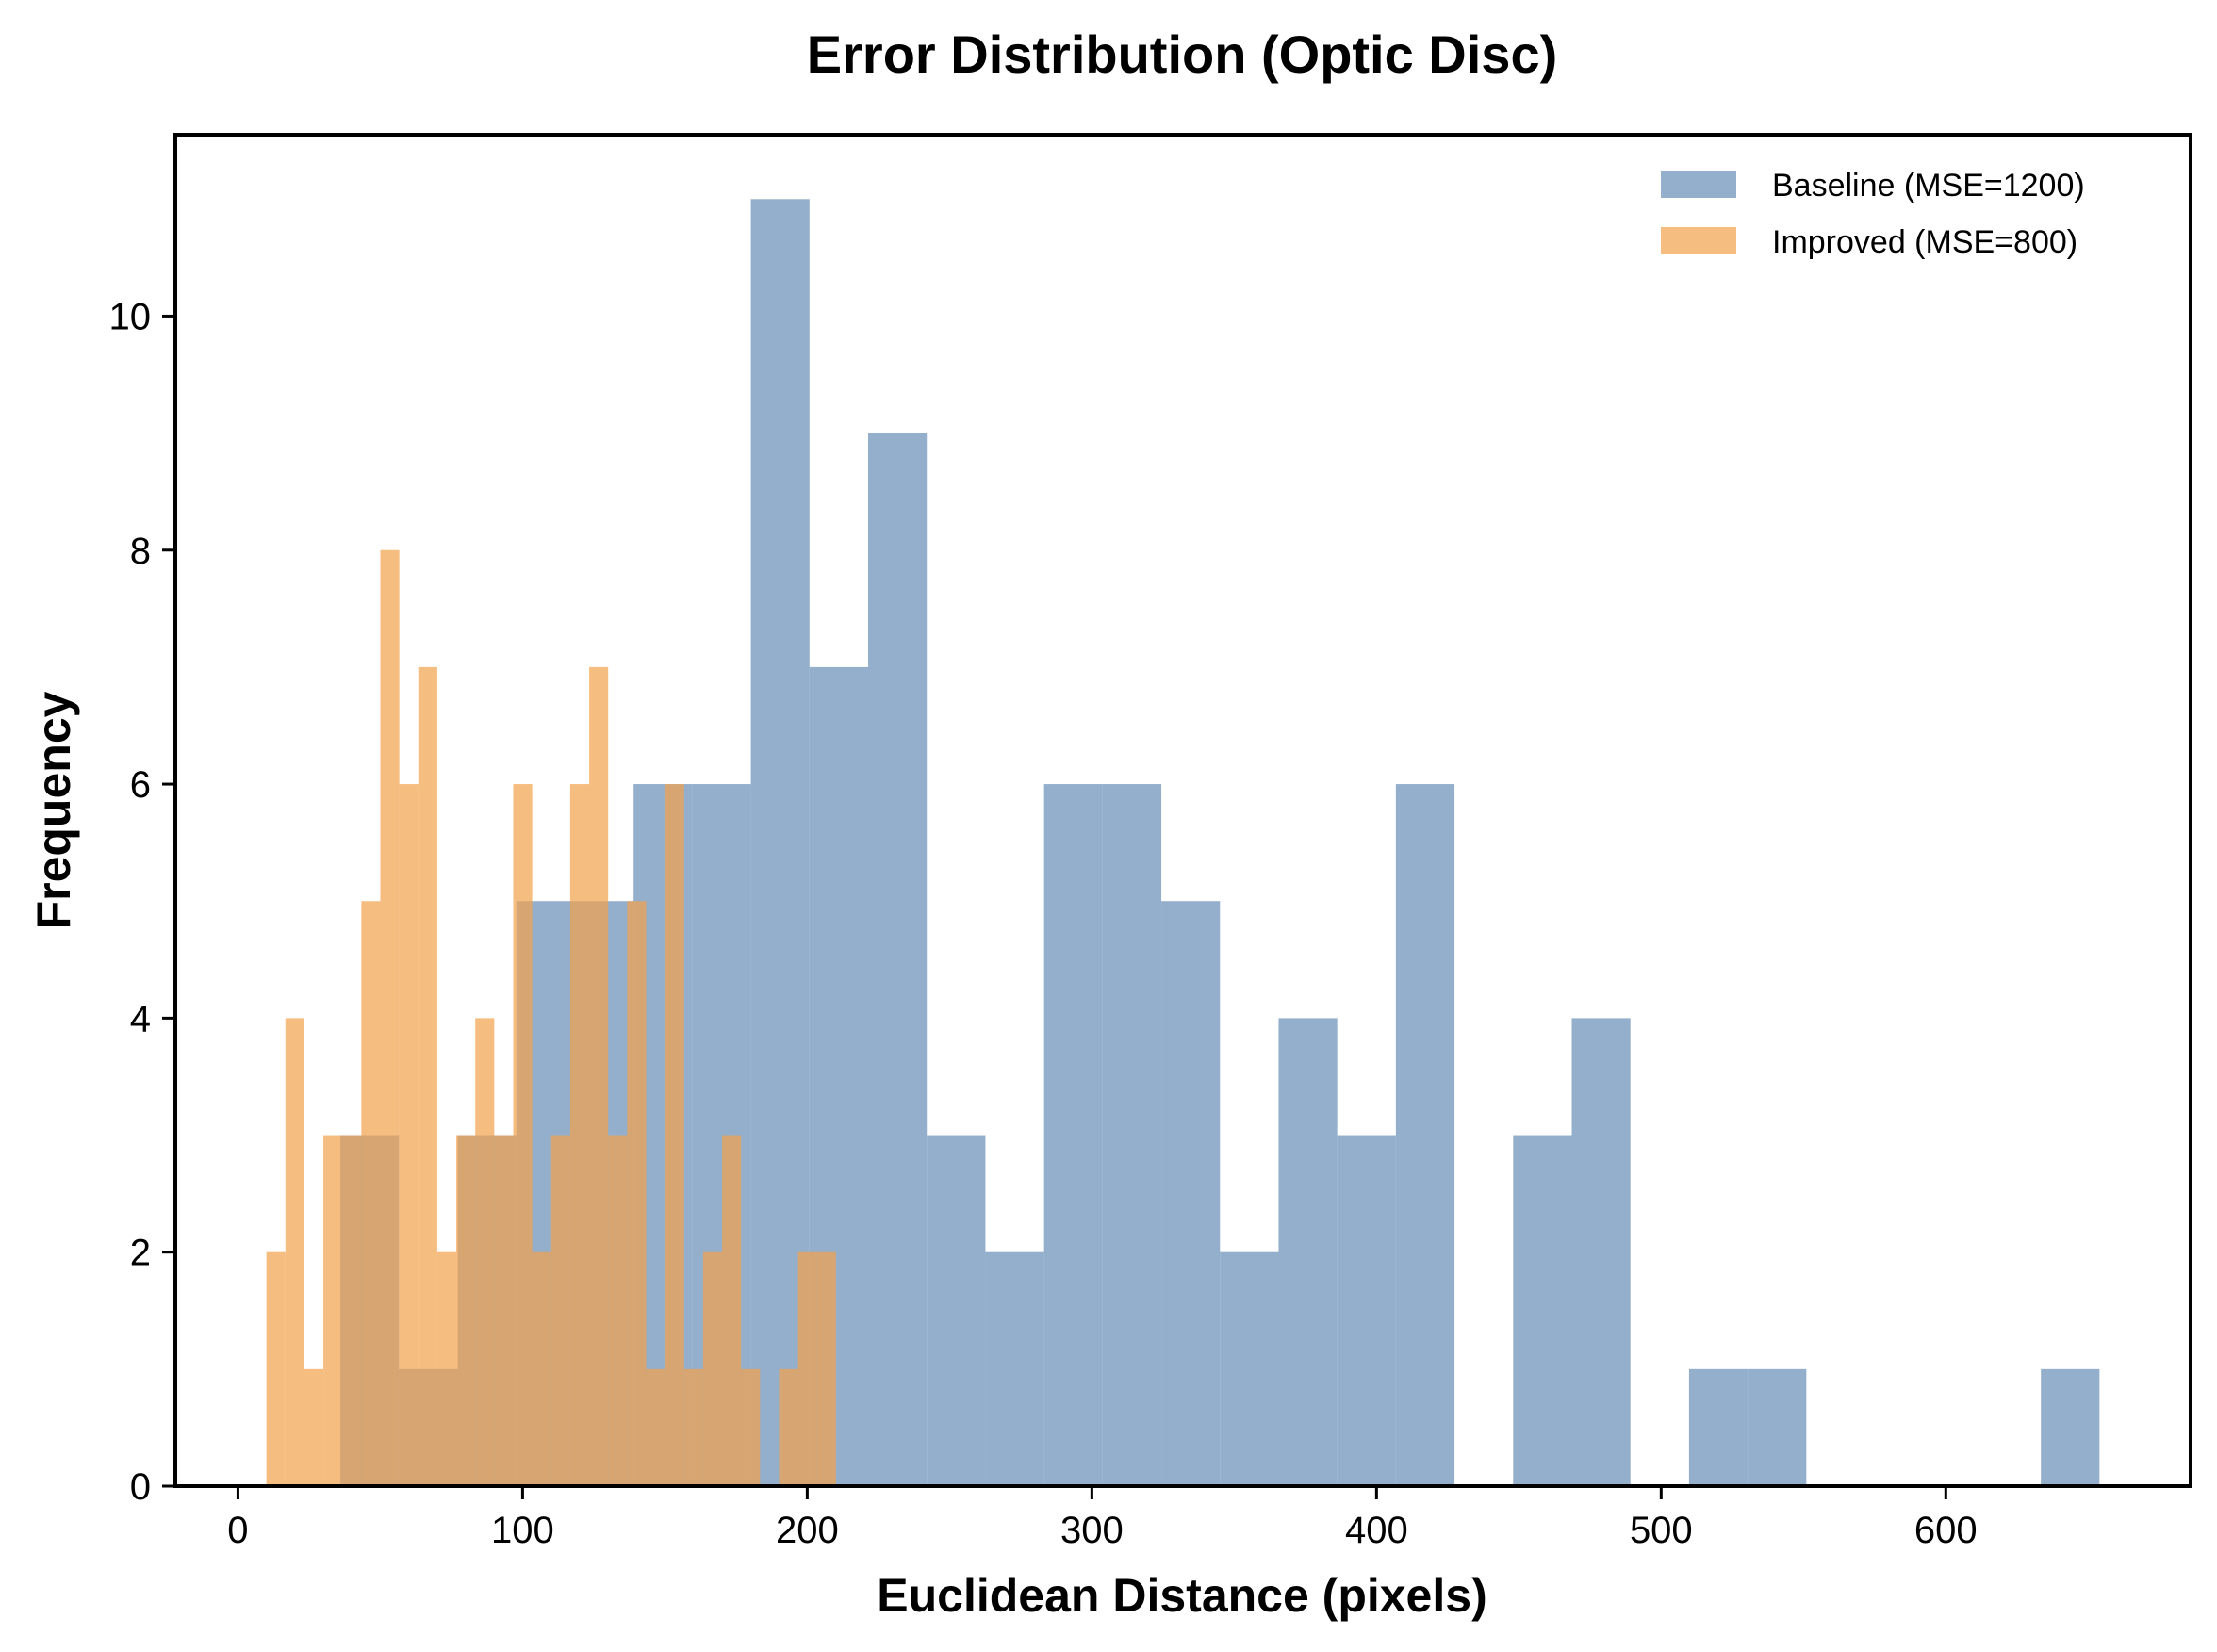 The image size is (2217, 1652). Describe the element at coordinates (1377, 1530) in the screenshot. I see `x-tick-label: 400` at that location.